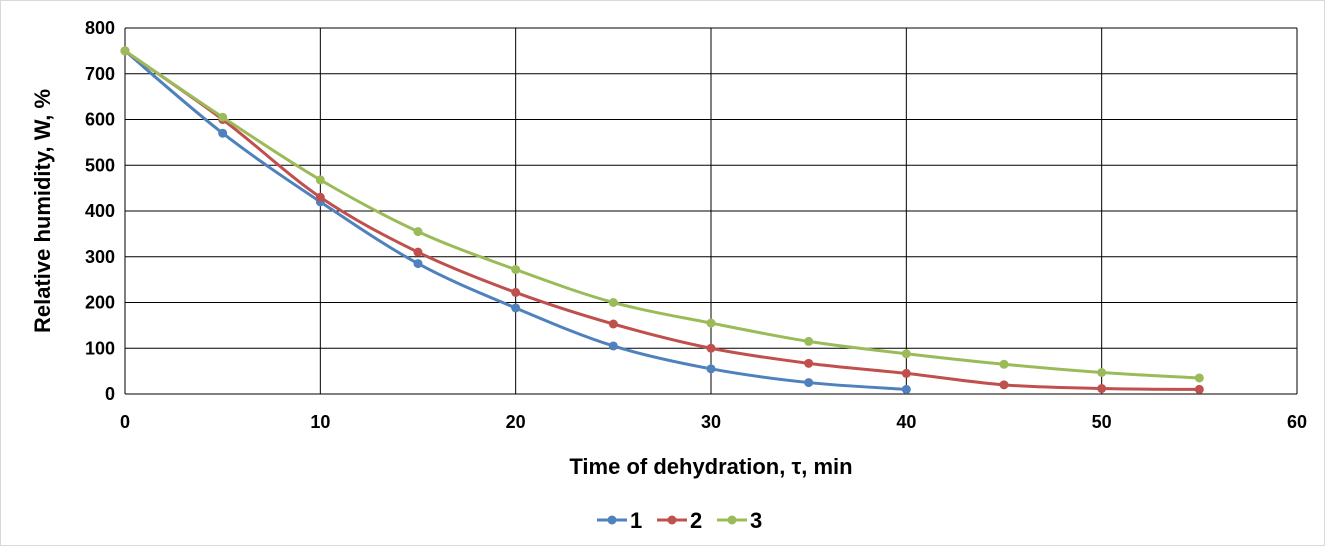 This screenshot has height=551, width=1325. I want to click on y-tick-label: 400, so click(100, 211).